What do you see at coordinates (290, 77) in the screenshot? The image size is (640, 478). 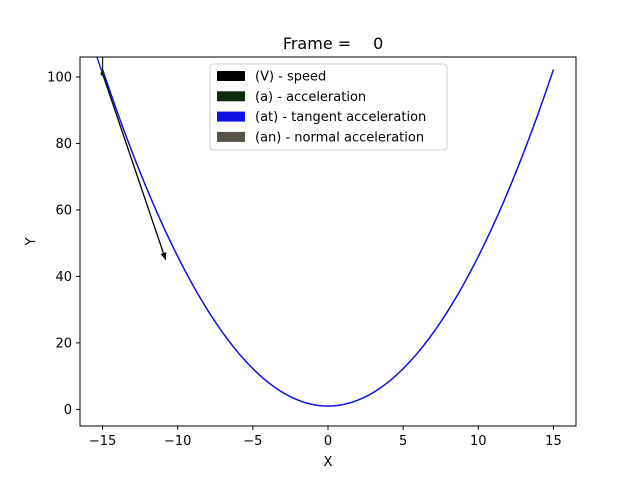 I see `legend-label: (V) - speed` at bounding box center [290, 77].